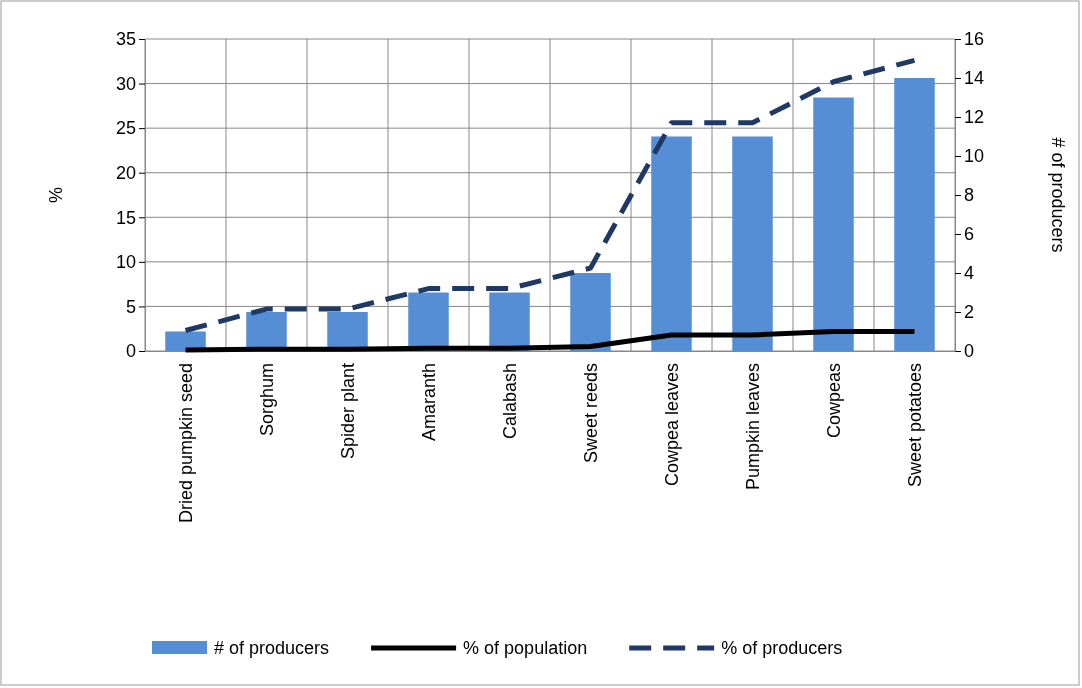 The height and width of the screenshot is (688, 1082). I want to click on y2-tick-label: 0, so click(969, 351).